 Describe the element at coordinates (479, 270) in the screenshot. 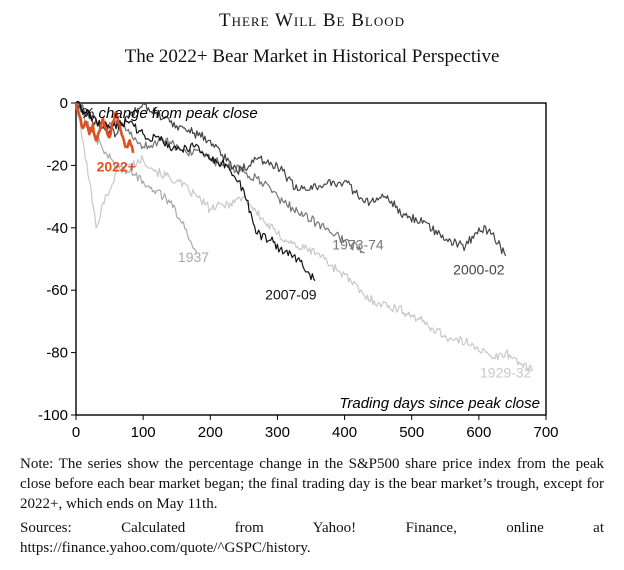

I see `series-label: 2000-02` at that location.